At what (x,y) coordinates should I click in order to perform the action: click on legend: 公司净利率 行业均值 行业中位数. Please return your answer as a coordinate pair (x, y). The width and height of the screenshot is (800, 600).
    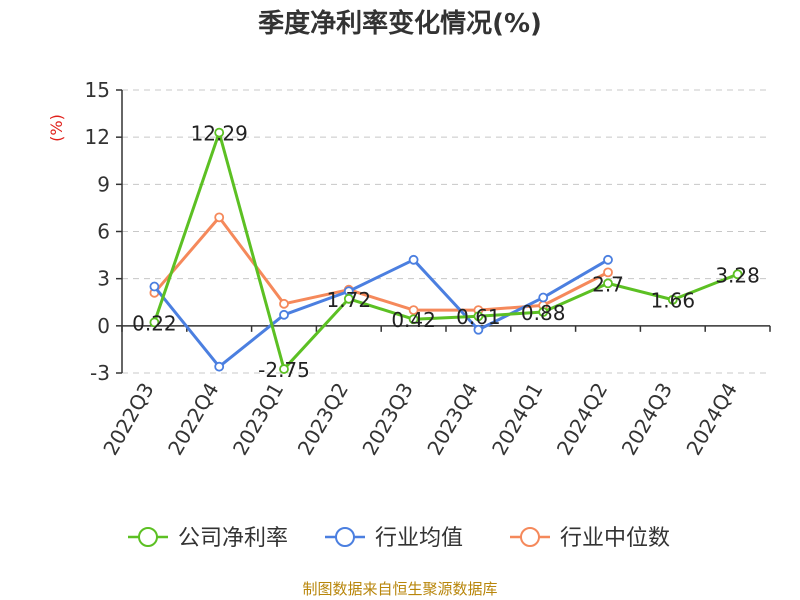
    Looking at the image, I should click on (399, 538).